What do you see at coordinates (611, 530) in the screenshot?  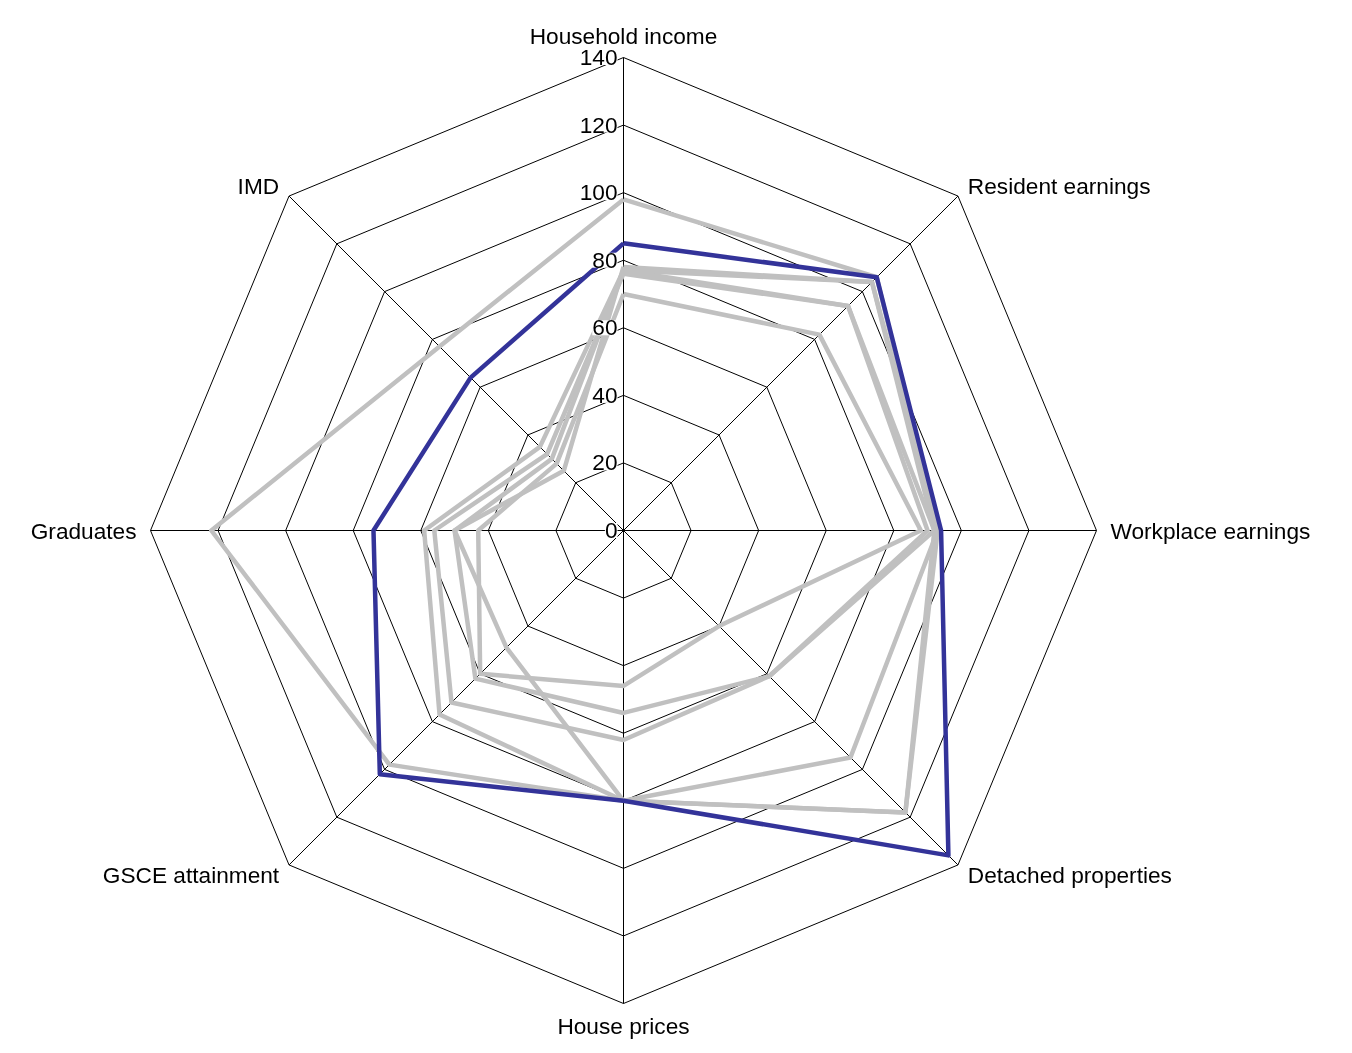 I see `y-tick-label: 0` at bounding box center [611, 530].